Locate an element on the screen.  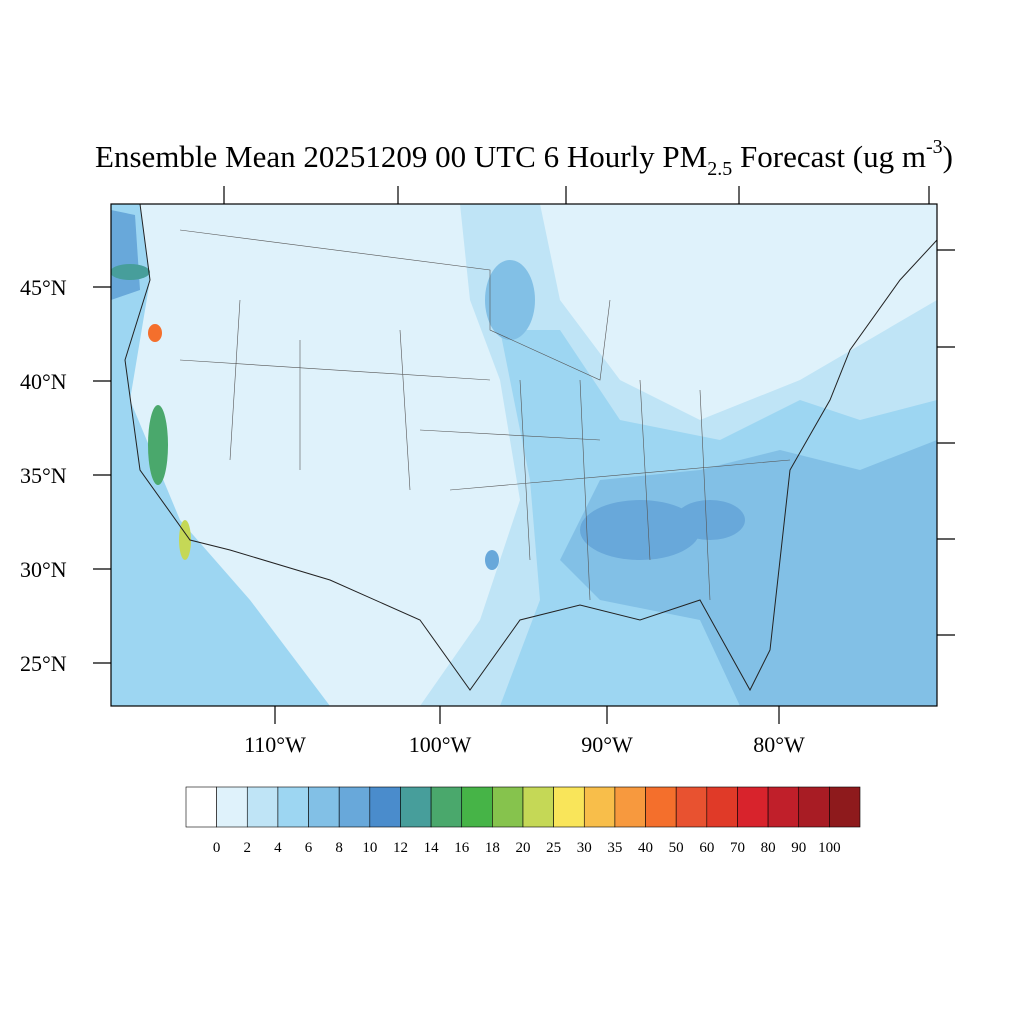
colorbar-label: 70 is located at coordinates (737, 848).